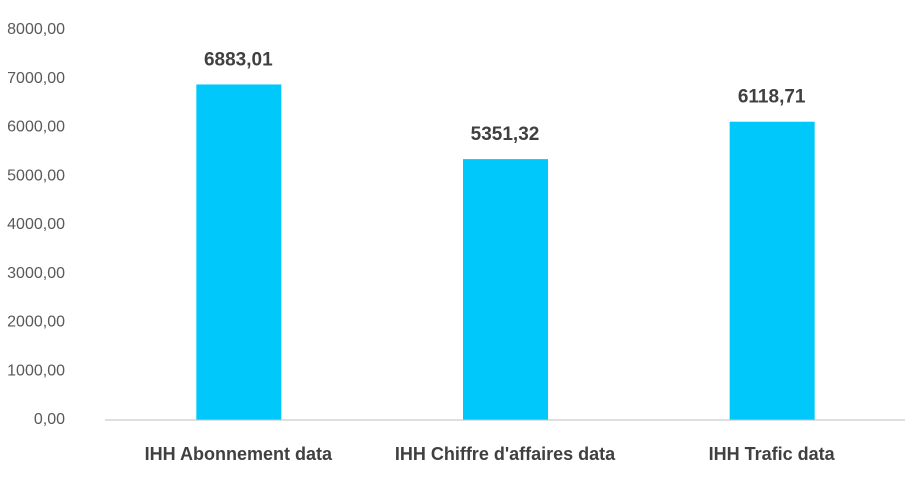 This screenshot has width=910, height=498. What do you see at coordinates (36, 370) in the screenshot?
I see `y-tick-label: 1000,00` at bounding box center [36, 370].